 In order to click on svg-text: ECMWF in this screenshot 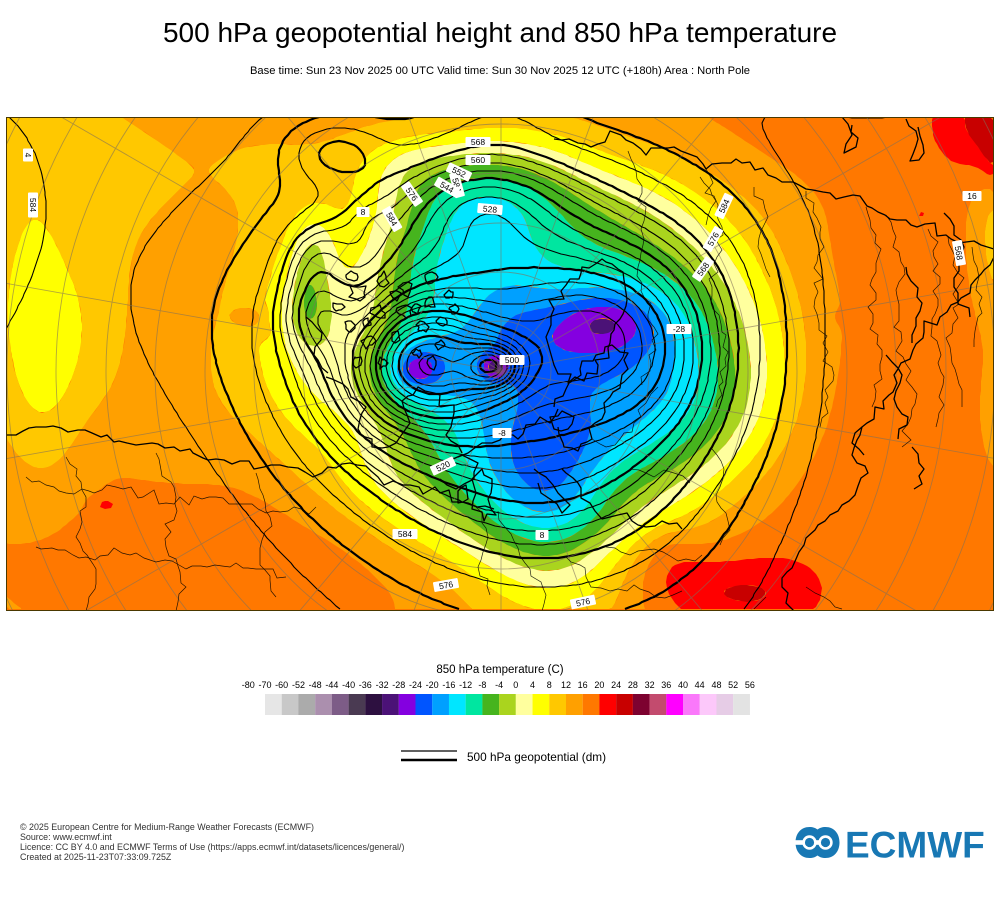, I will do `click(915, 844)`.